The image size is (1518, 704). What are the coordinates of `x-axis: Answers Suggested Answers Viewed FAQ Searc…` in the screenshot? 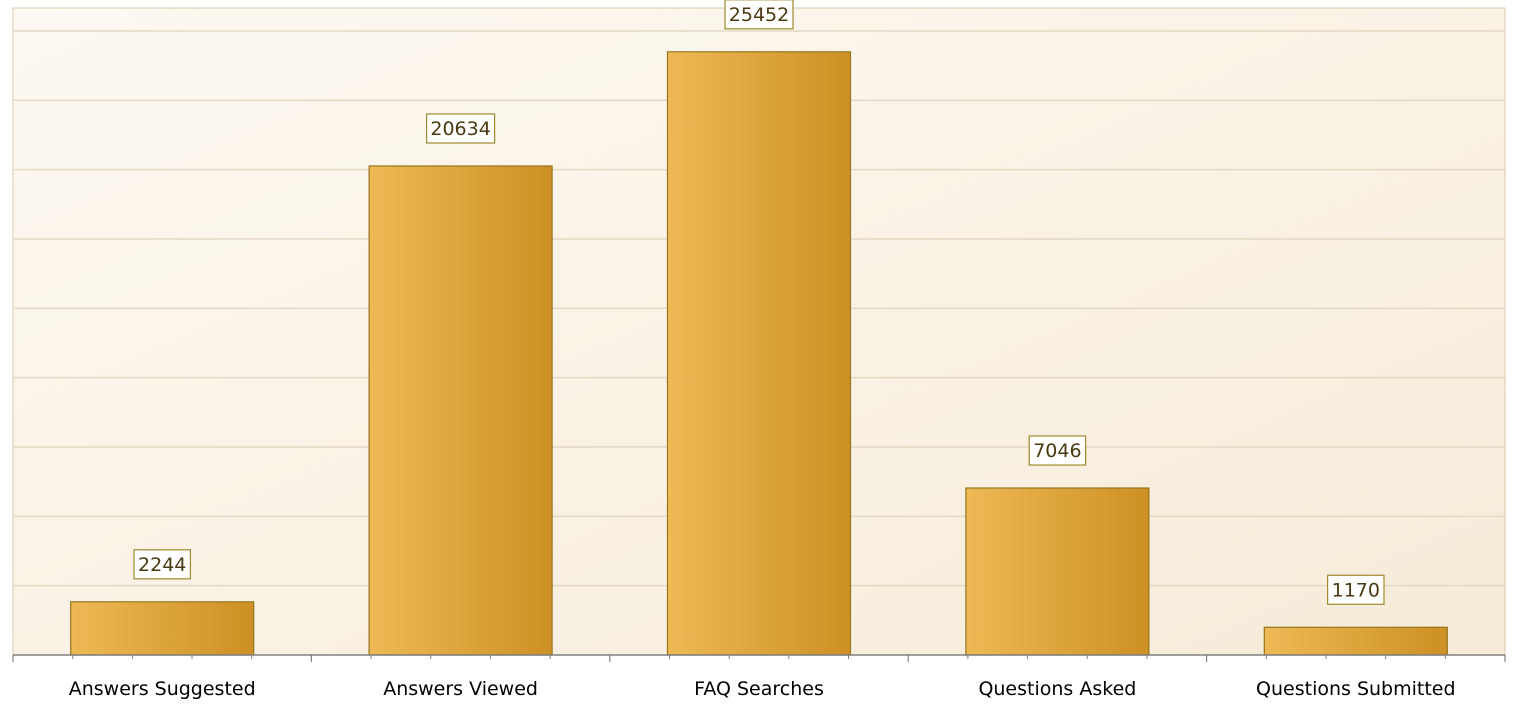 It's located at (759, 677).